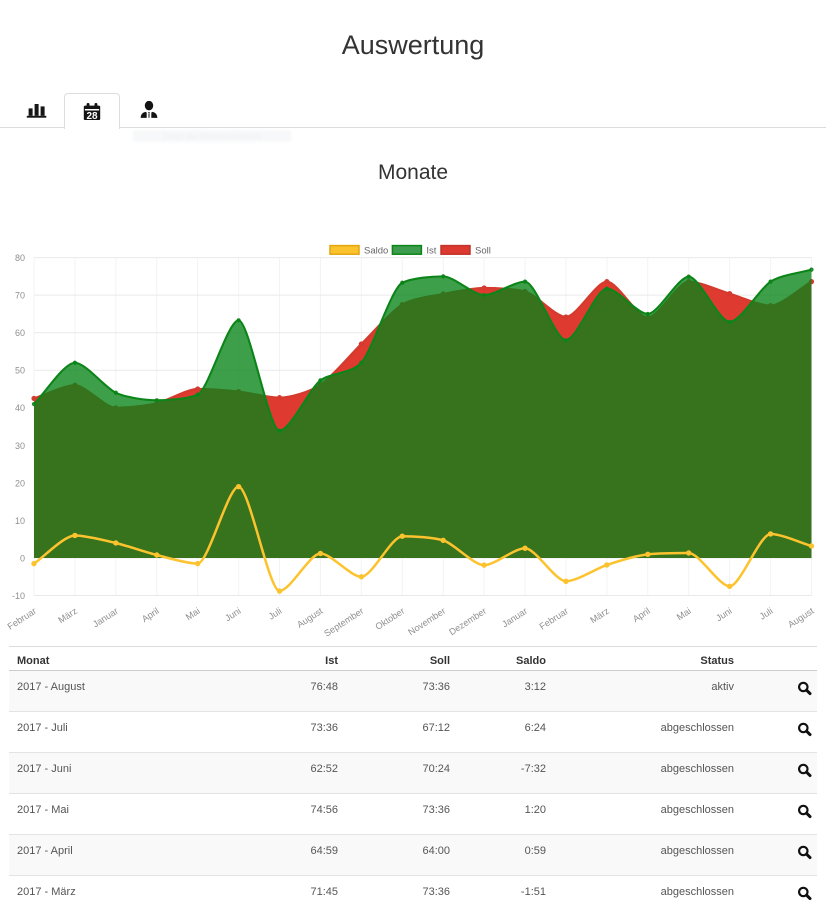 This screenshot has width=826, height=900. What do you see at coordinates (20, 521) in the screenshot?
I see `svg-text: 10` at bounding box center [20, 521].